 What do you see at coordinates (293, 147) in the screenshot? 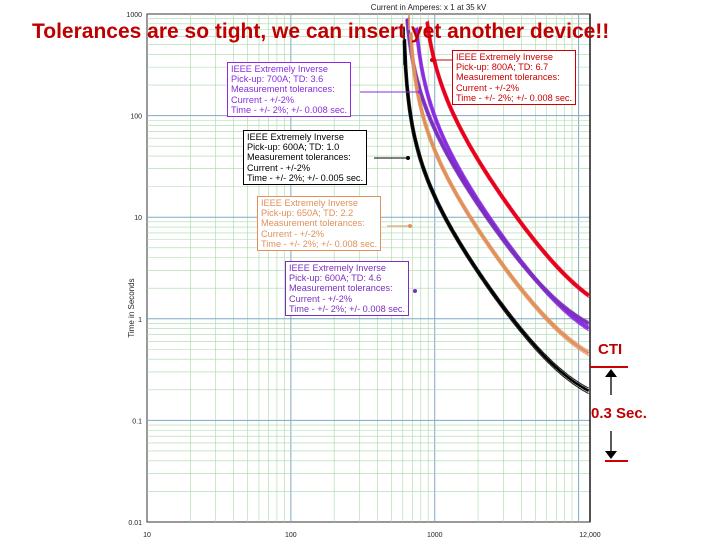
I see `callout-line: Pick-up: 600A; TD: 1.0` at bounding box center [293, 147].